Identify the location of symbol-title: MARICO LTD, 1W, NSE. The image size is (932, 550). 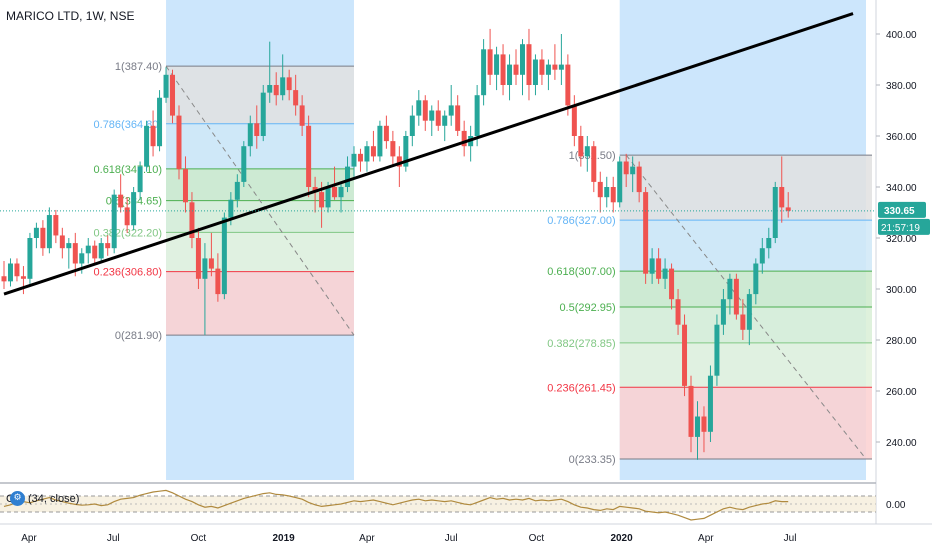
(70, 16).